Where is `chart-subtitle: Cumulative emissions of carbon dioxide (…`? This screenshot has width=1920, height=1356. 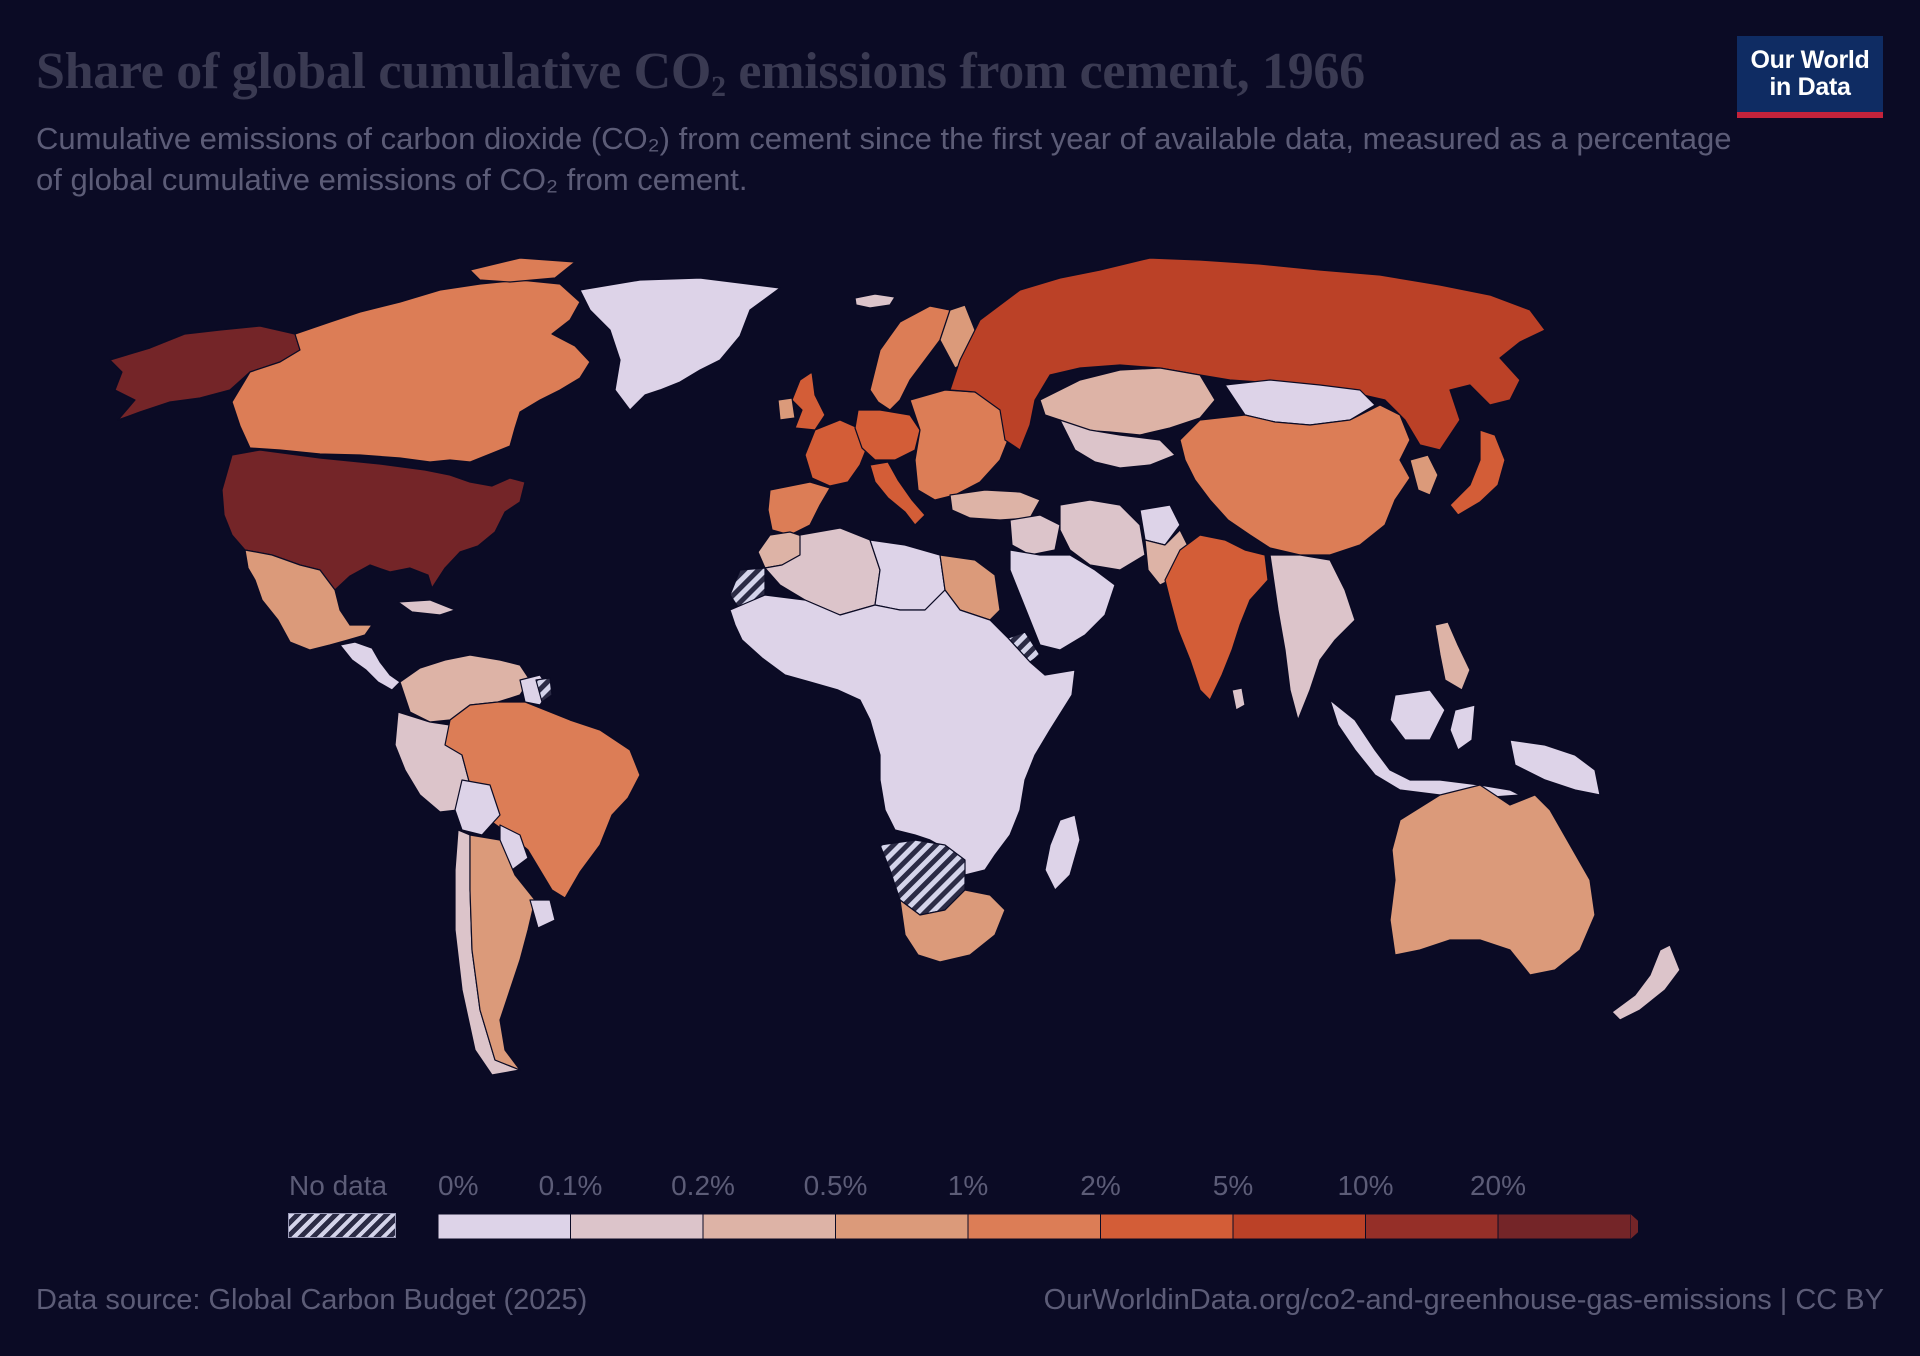
chart-subtitle: Cumulative emissions of carbon dioxide (… is located at coordinates (884, 159).